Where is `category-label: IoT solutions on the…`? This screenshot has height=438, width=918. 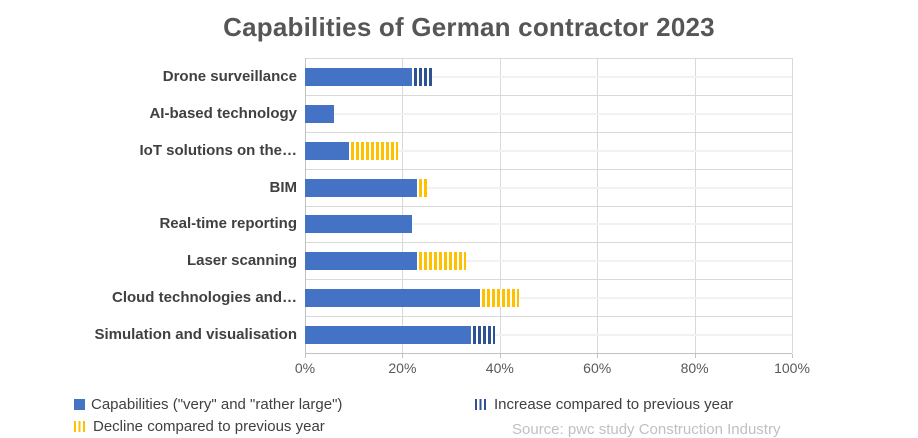
category-label: IoT solutions on the… is located at coordinates (218, 150).